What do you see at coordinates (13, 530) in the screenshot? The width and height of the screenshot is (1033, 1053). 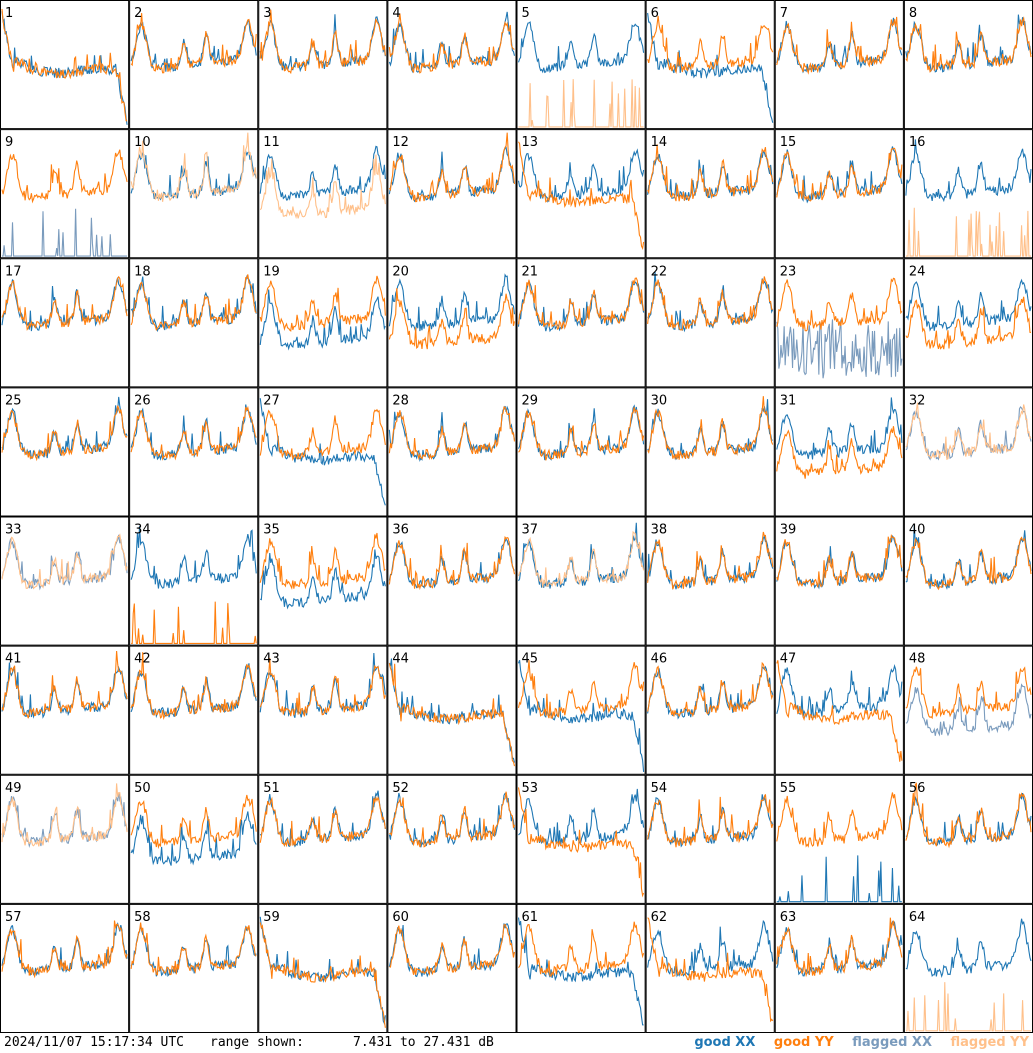 I see `panel-label: 33` at bounding box center [13, 530].